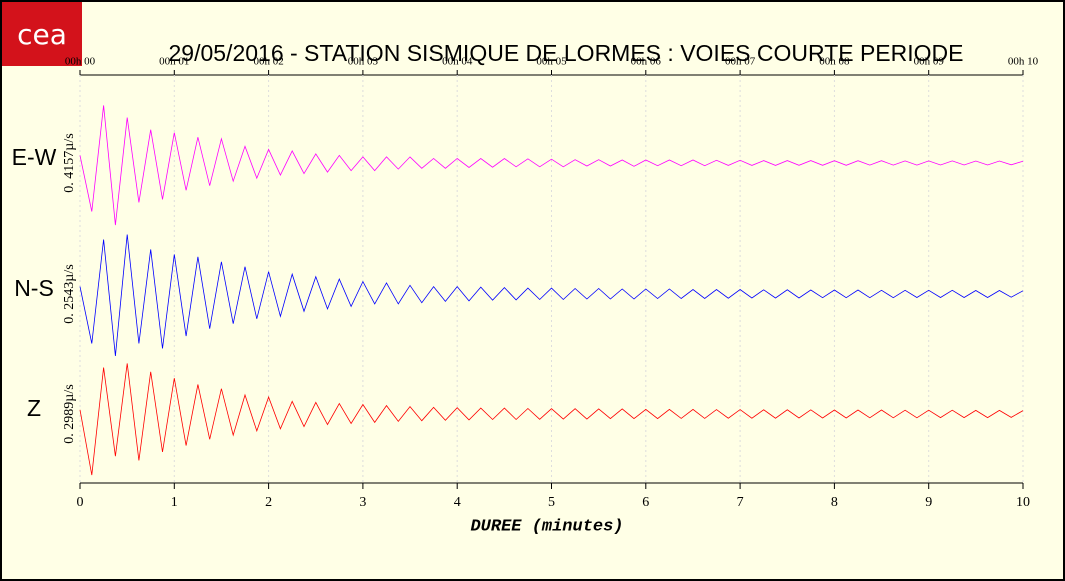 Image resolution: width=1065 pixels, height=581 pixels. I want to click on x-tick-label: 5, so click(551, 502).